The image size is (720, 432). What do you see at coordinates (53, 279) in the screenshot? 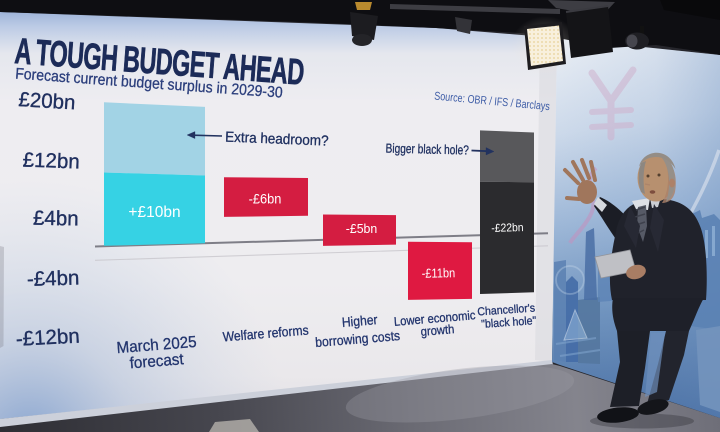
I see `svg-text: -£4bn` at bounding box center [53, 279].